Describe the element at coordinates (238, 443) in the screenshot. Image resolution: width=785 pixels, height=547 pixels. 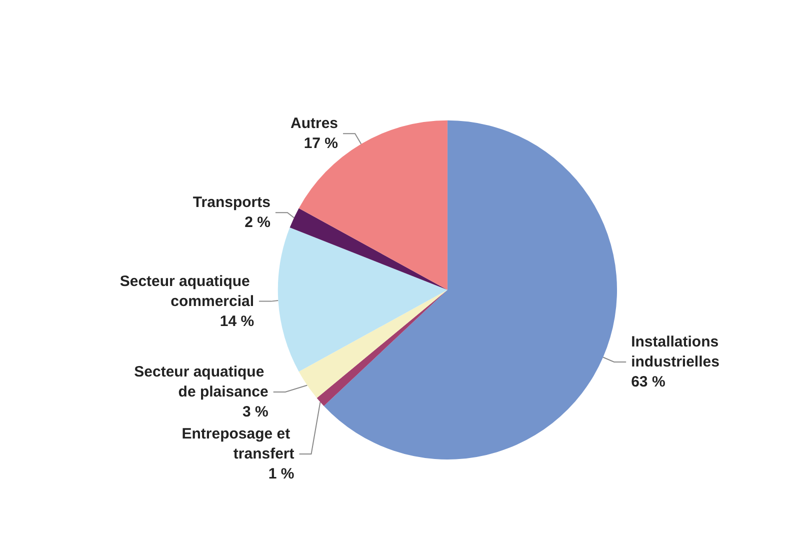
I see `slice-label: Entreposage et transfert` at that location.